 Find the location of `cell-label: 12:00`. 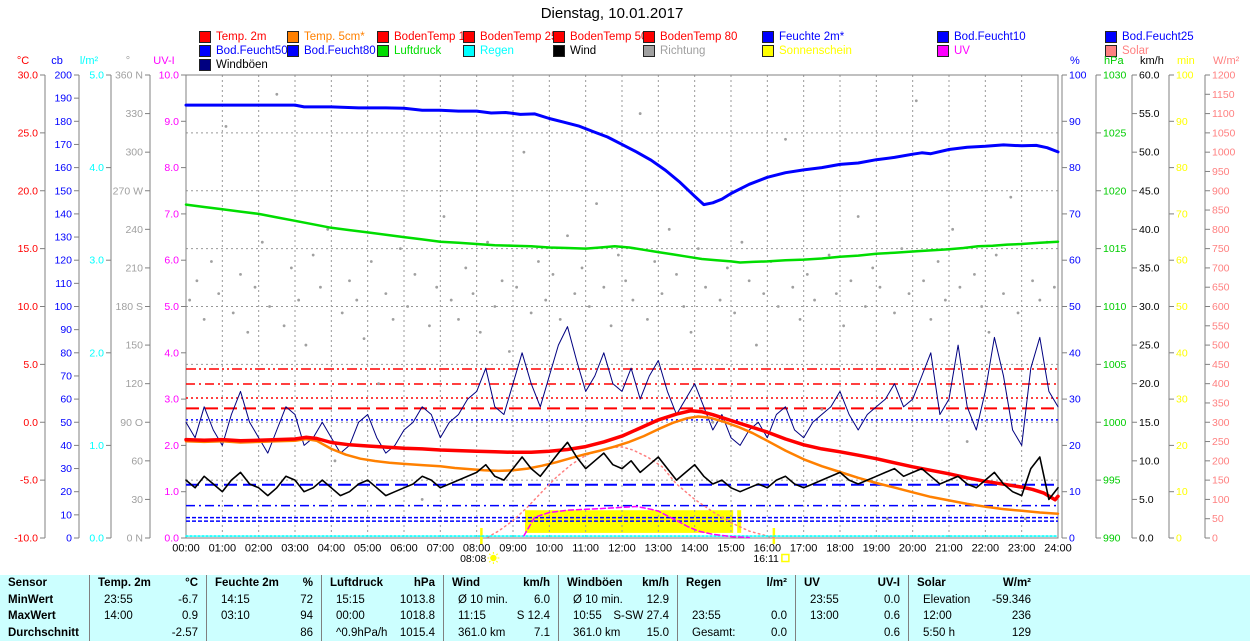

cell-label: 12:00 is located at coordinates (937, 616).